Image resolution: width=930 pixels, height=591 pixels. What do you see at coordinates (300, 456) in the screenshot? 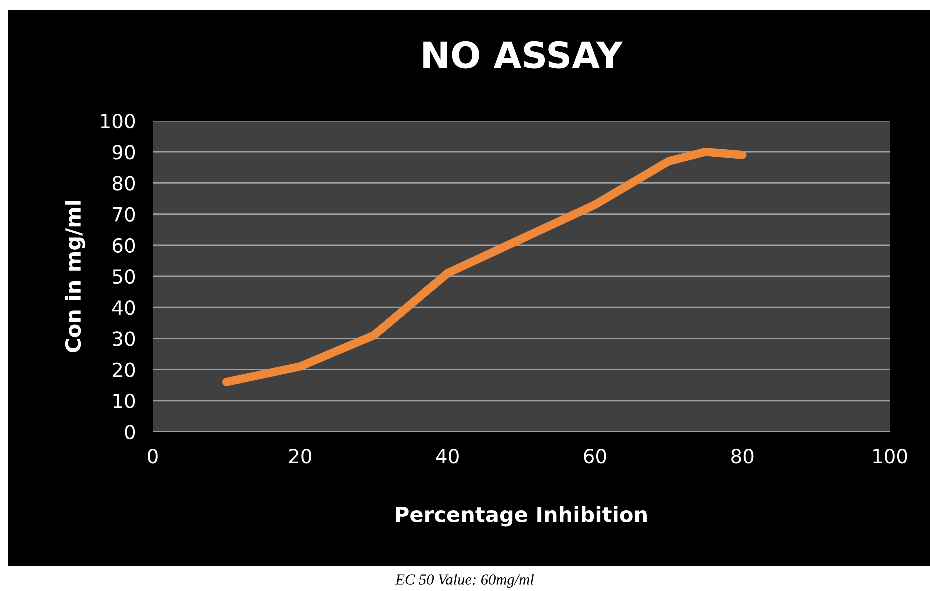
I see `x-tick-label: 20` at bounding box center [300, 456].